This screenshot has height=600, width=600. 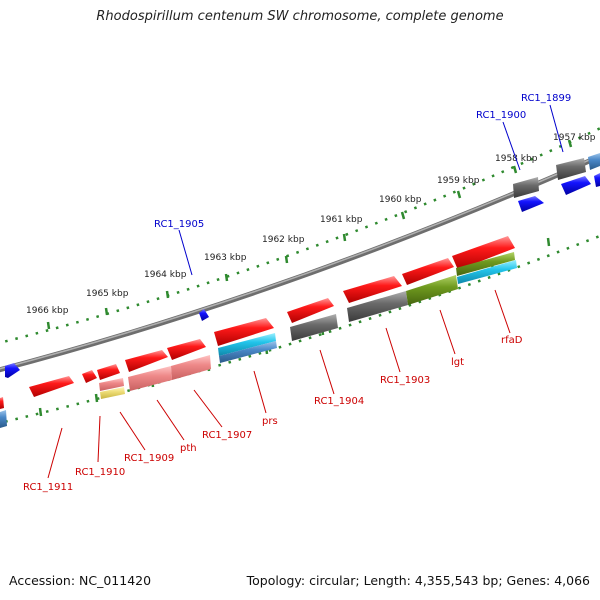 I want to click on gene-label-rc1-1900: RC1_1900, so click(x=501, y=115).